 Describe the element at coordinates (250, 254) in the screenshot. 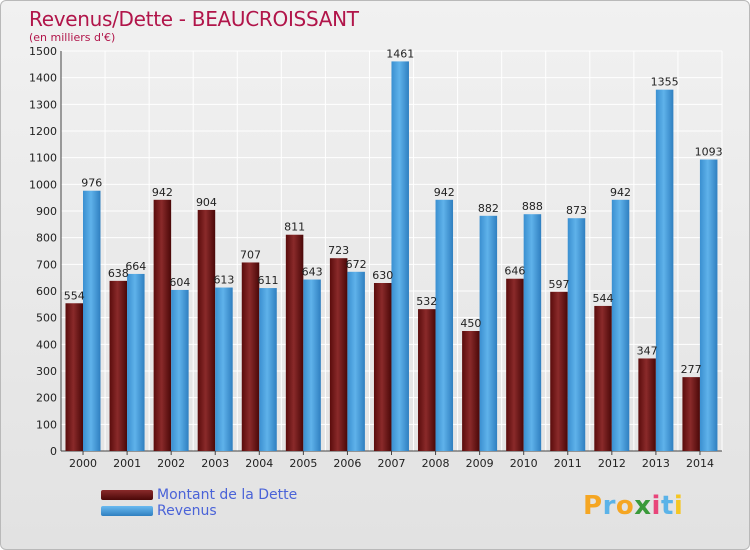

I see `data-label-debt: 707` at that location.